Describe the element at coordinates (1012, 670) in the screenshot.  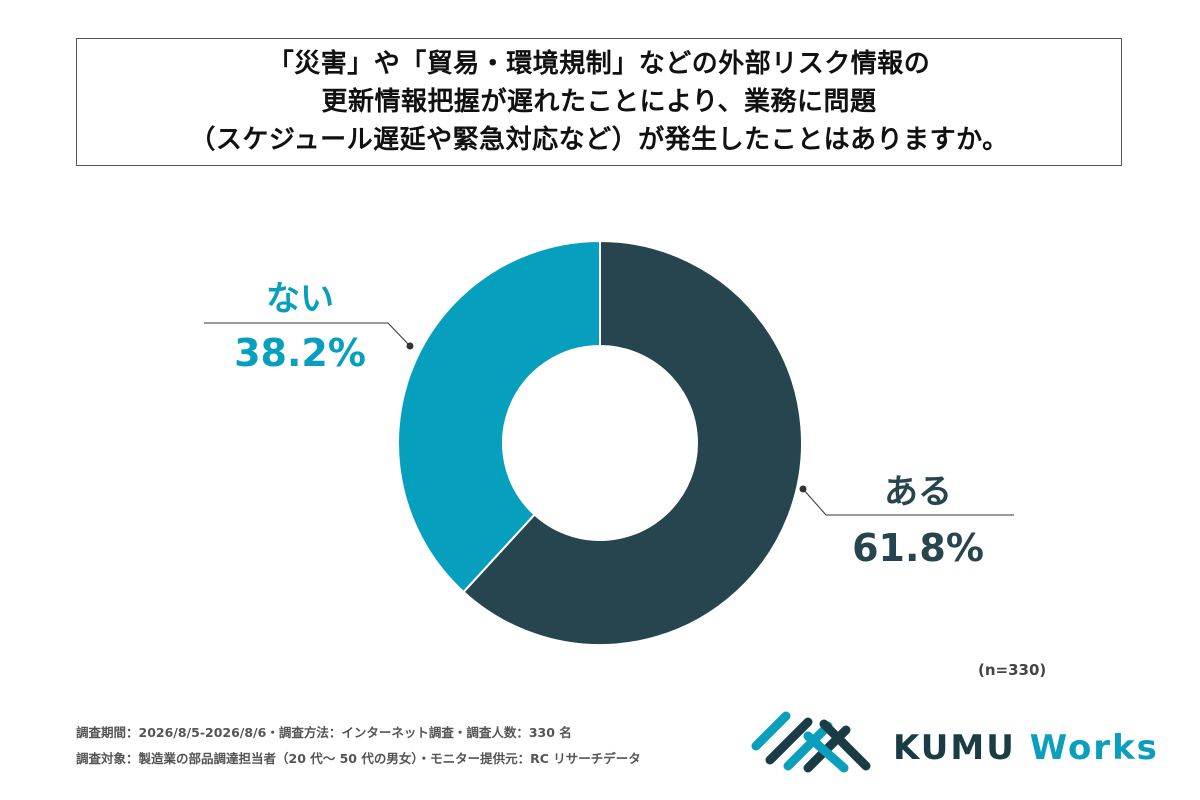
I see `sample-size-label: (n=330)` at that location.